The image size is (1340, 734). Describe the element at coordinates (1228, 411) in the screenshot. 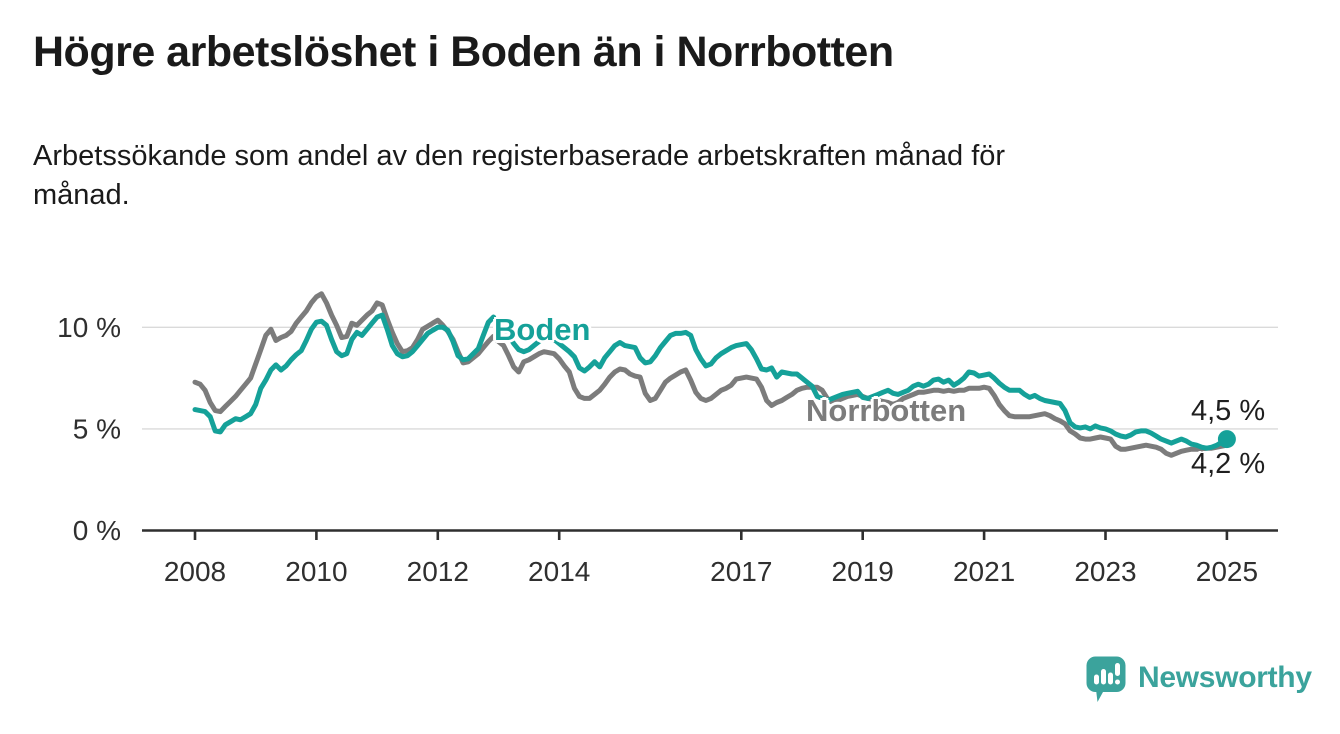

I see `end-value-boden: 4,5 %` at that location.